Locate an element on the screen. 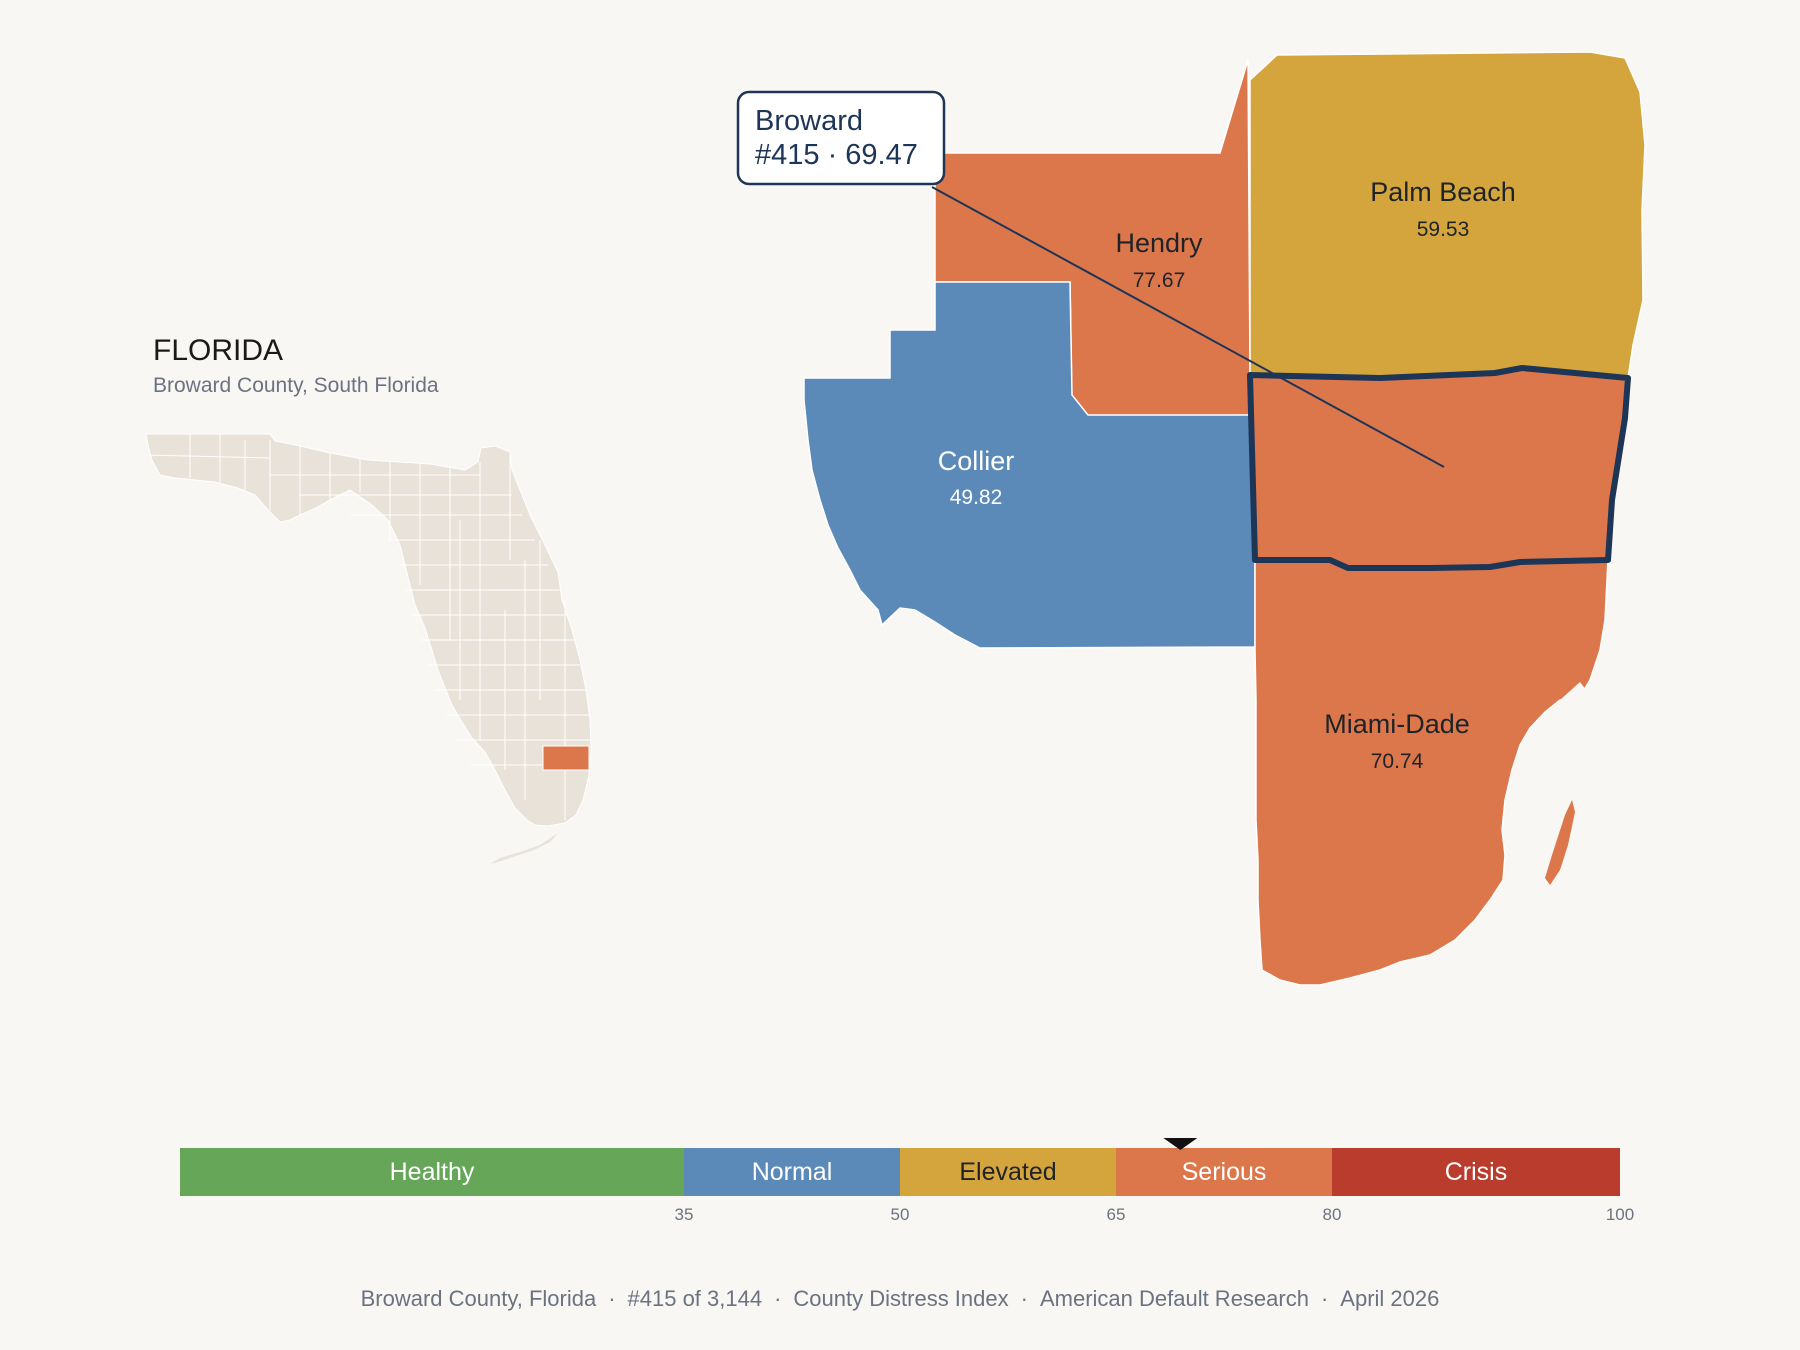 This screenshot has height=1350, width=1800. state-title: FLORIDA is located at coordinates (218, 350).